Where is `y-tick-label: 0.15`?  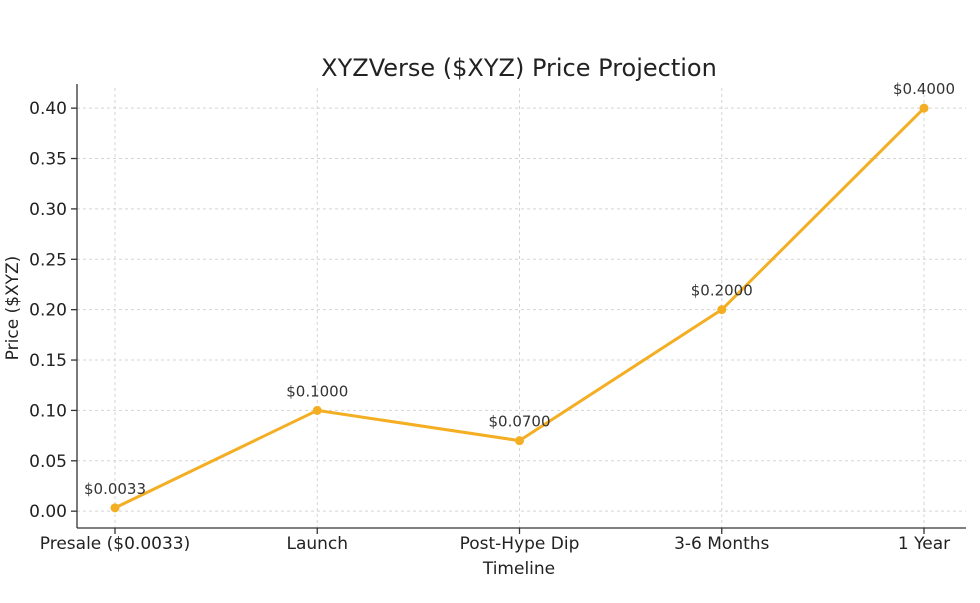 y-tick-label: 0.15 is located at coordinates (48, 361).